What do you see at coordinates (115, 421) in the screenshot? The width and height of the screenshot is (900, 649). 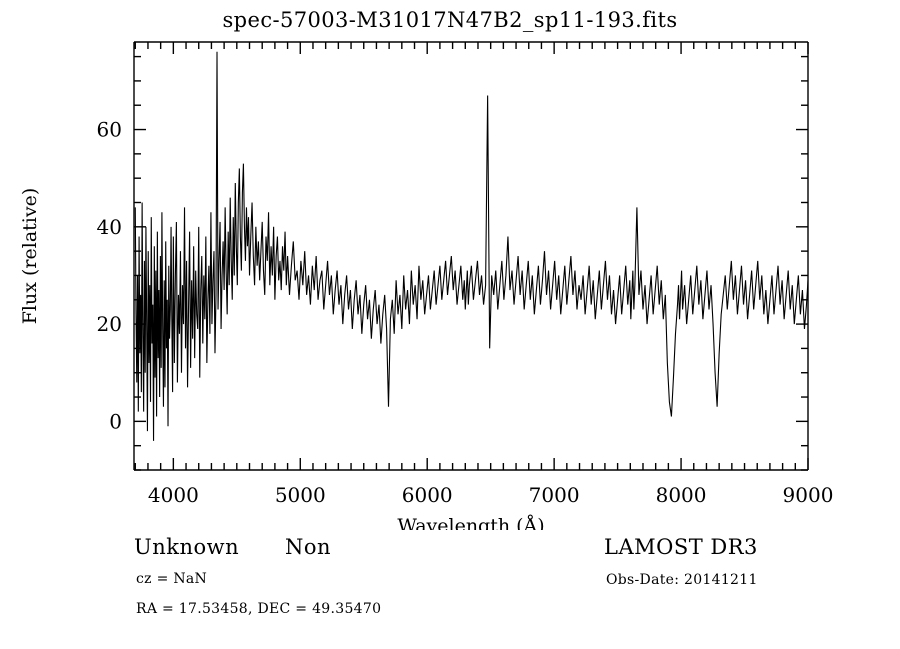 I see `svg-text: 0` at bounding box center [115, 421].